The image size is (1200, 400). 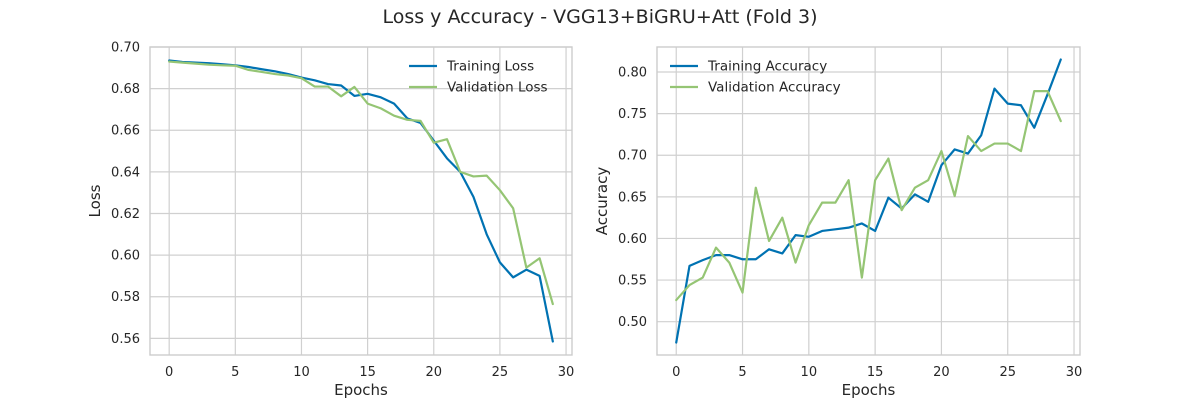 I want to click on y-tick-label: 0.56, so click(x=125, y=339).